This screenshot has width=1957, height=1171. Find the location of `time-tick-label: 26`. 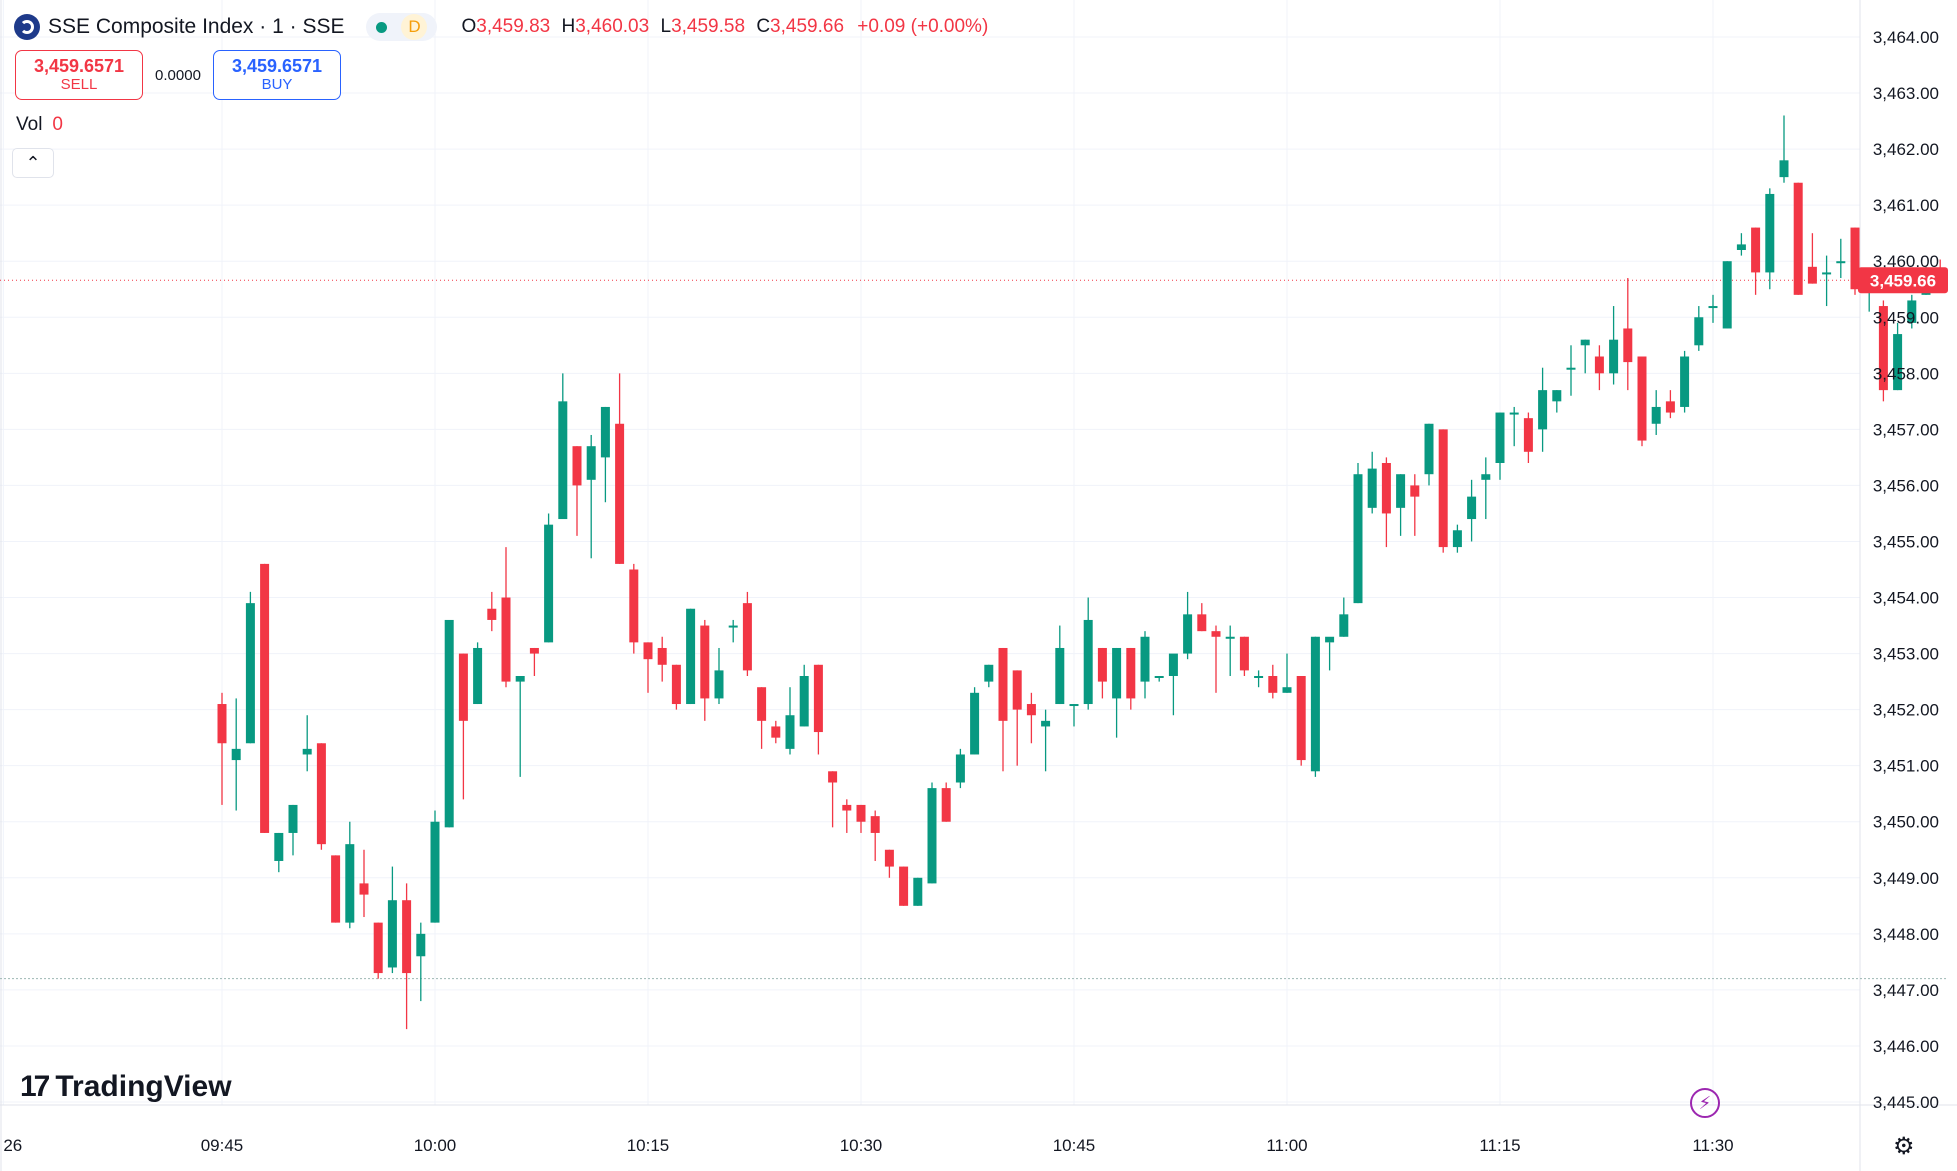

time-tick-label: 26 is located at coordinates (12, 1145).